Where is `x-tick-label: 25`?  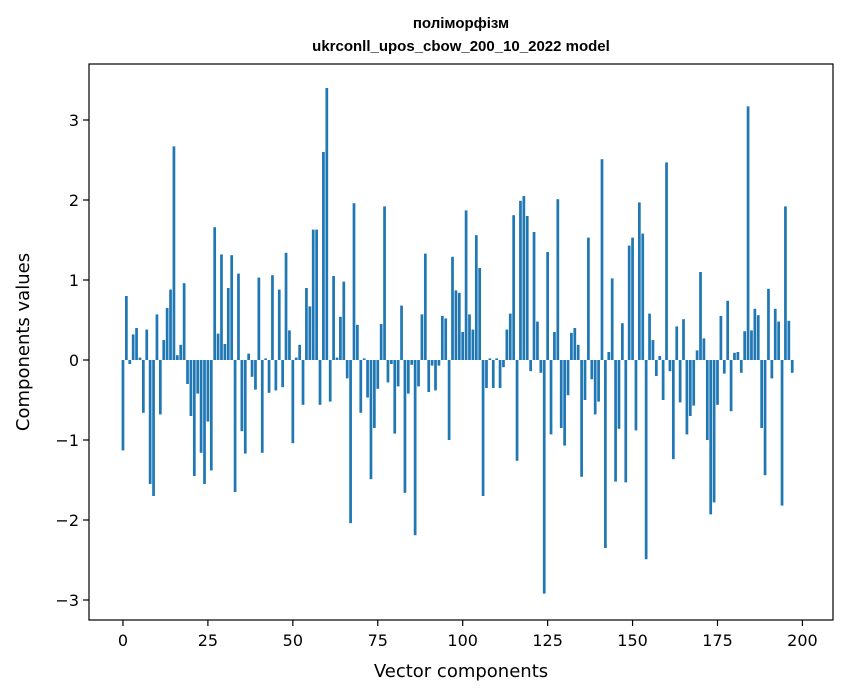 x-tick-label: 25 is located at coordinates (208, 640).